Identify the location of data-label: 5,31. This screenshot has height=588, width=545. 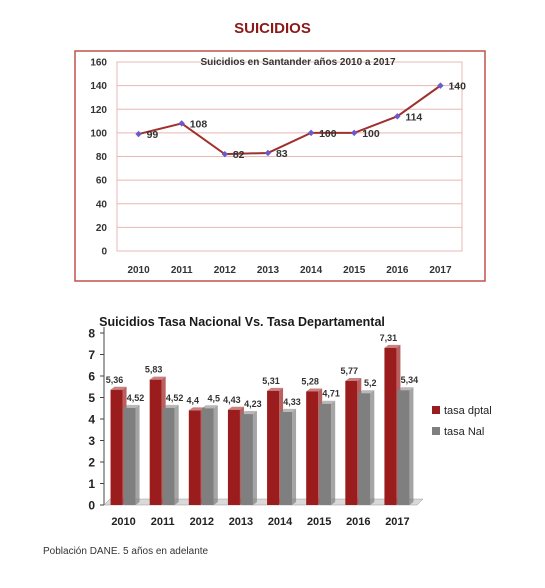
(271, 381).